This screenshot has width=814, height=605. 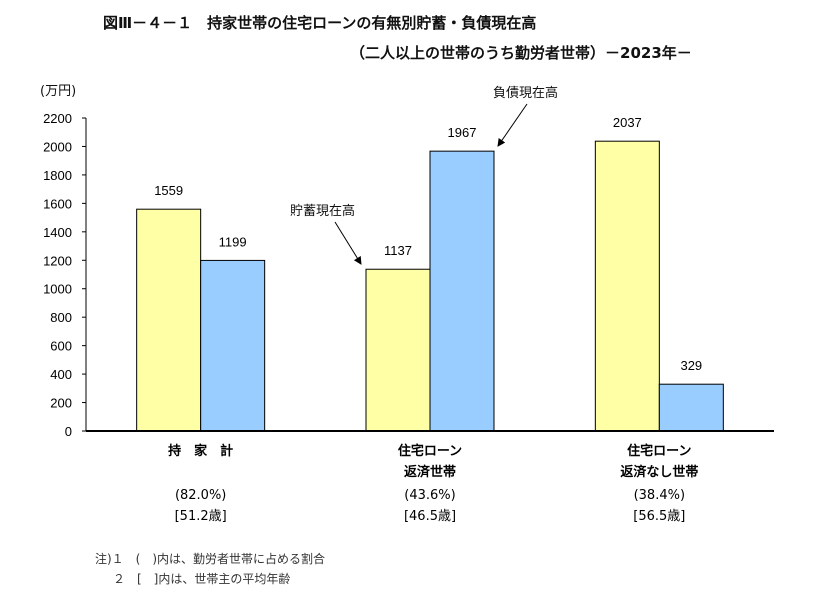 I want to click on y-axis-label: (万円), so click(x=58, y=91).